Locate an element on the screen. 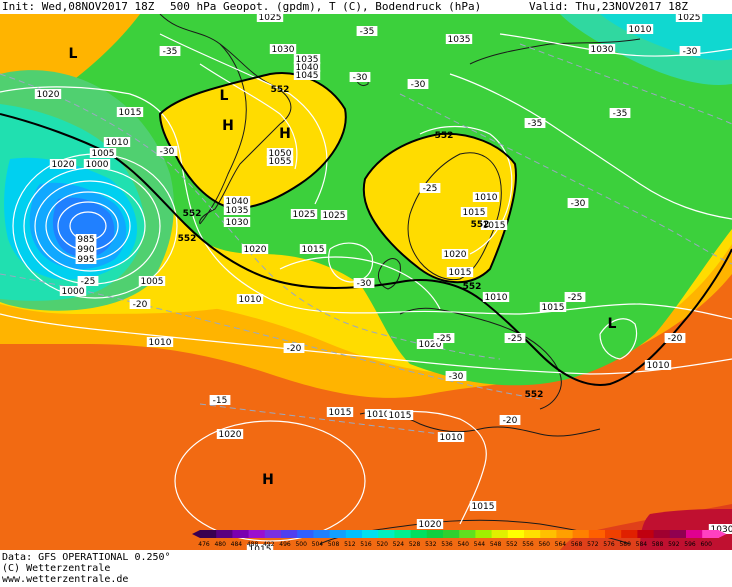 This screenshot has height=587, width=732. colorbar-tick-label: 484 is located at coordinates (237, 544).